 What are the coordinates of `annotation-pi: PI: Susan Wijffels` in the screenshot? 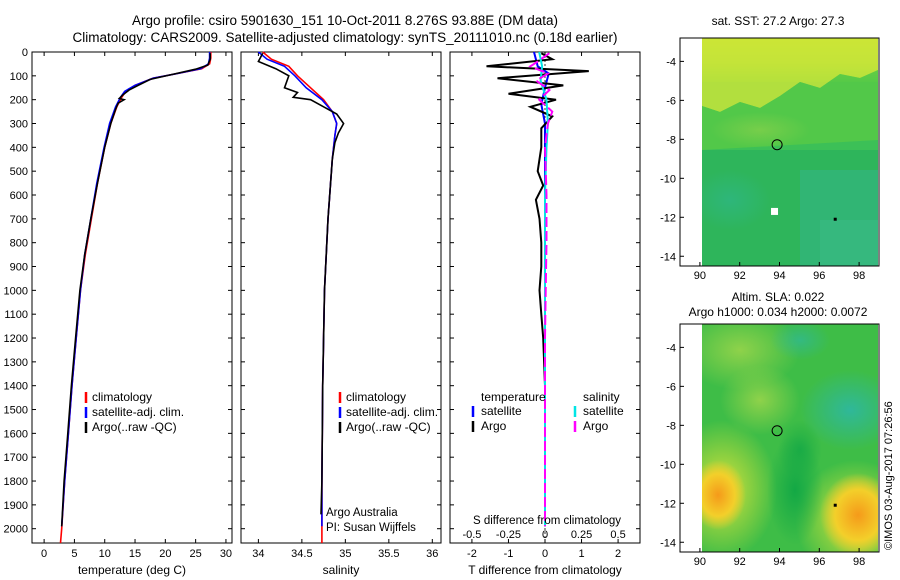 It's located at (371, 528).